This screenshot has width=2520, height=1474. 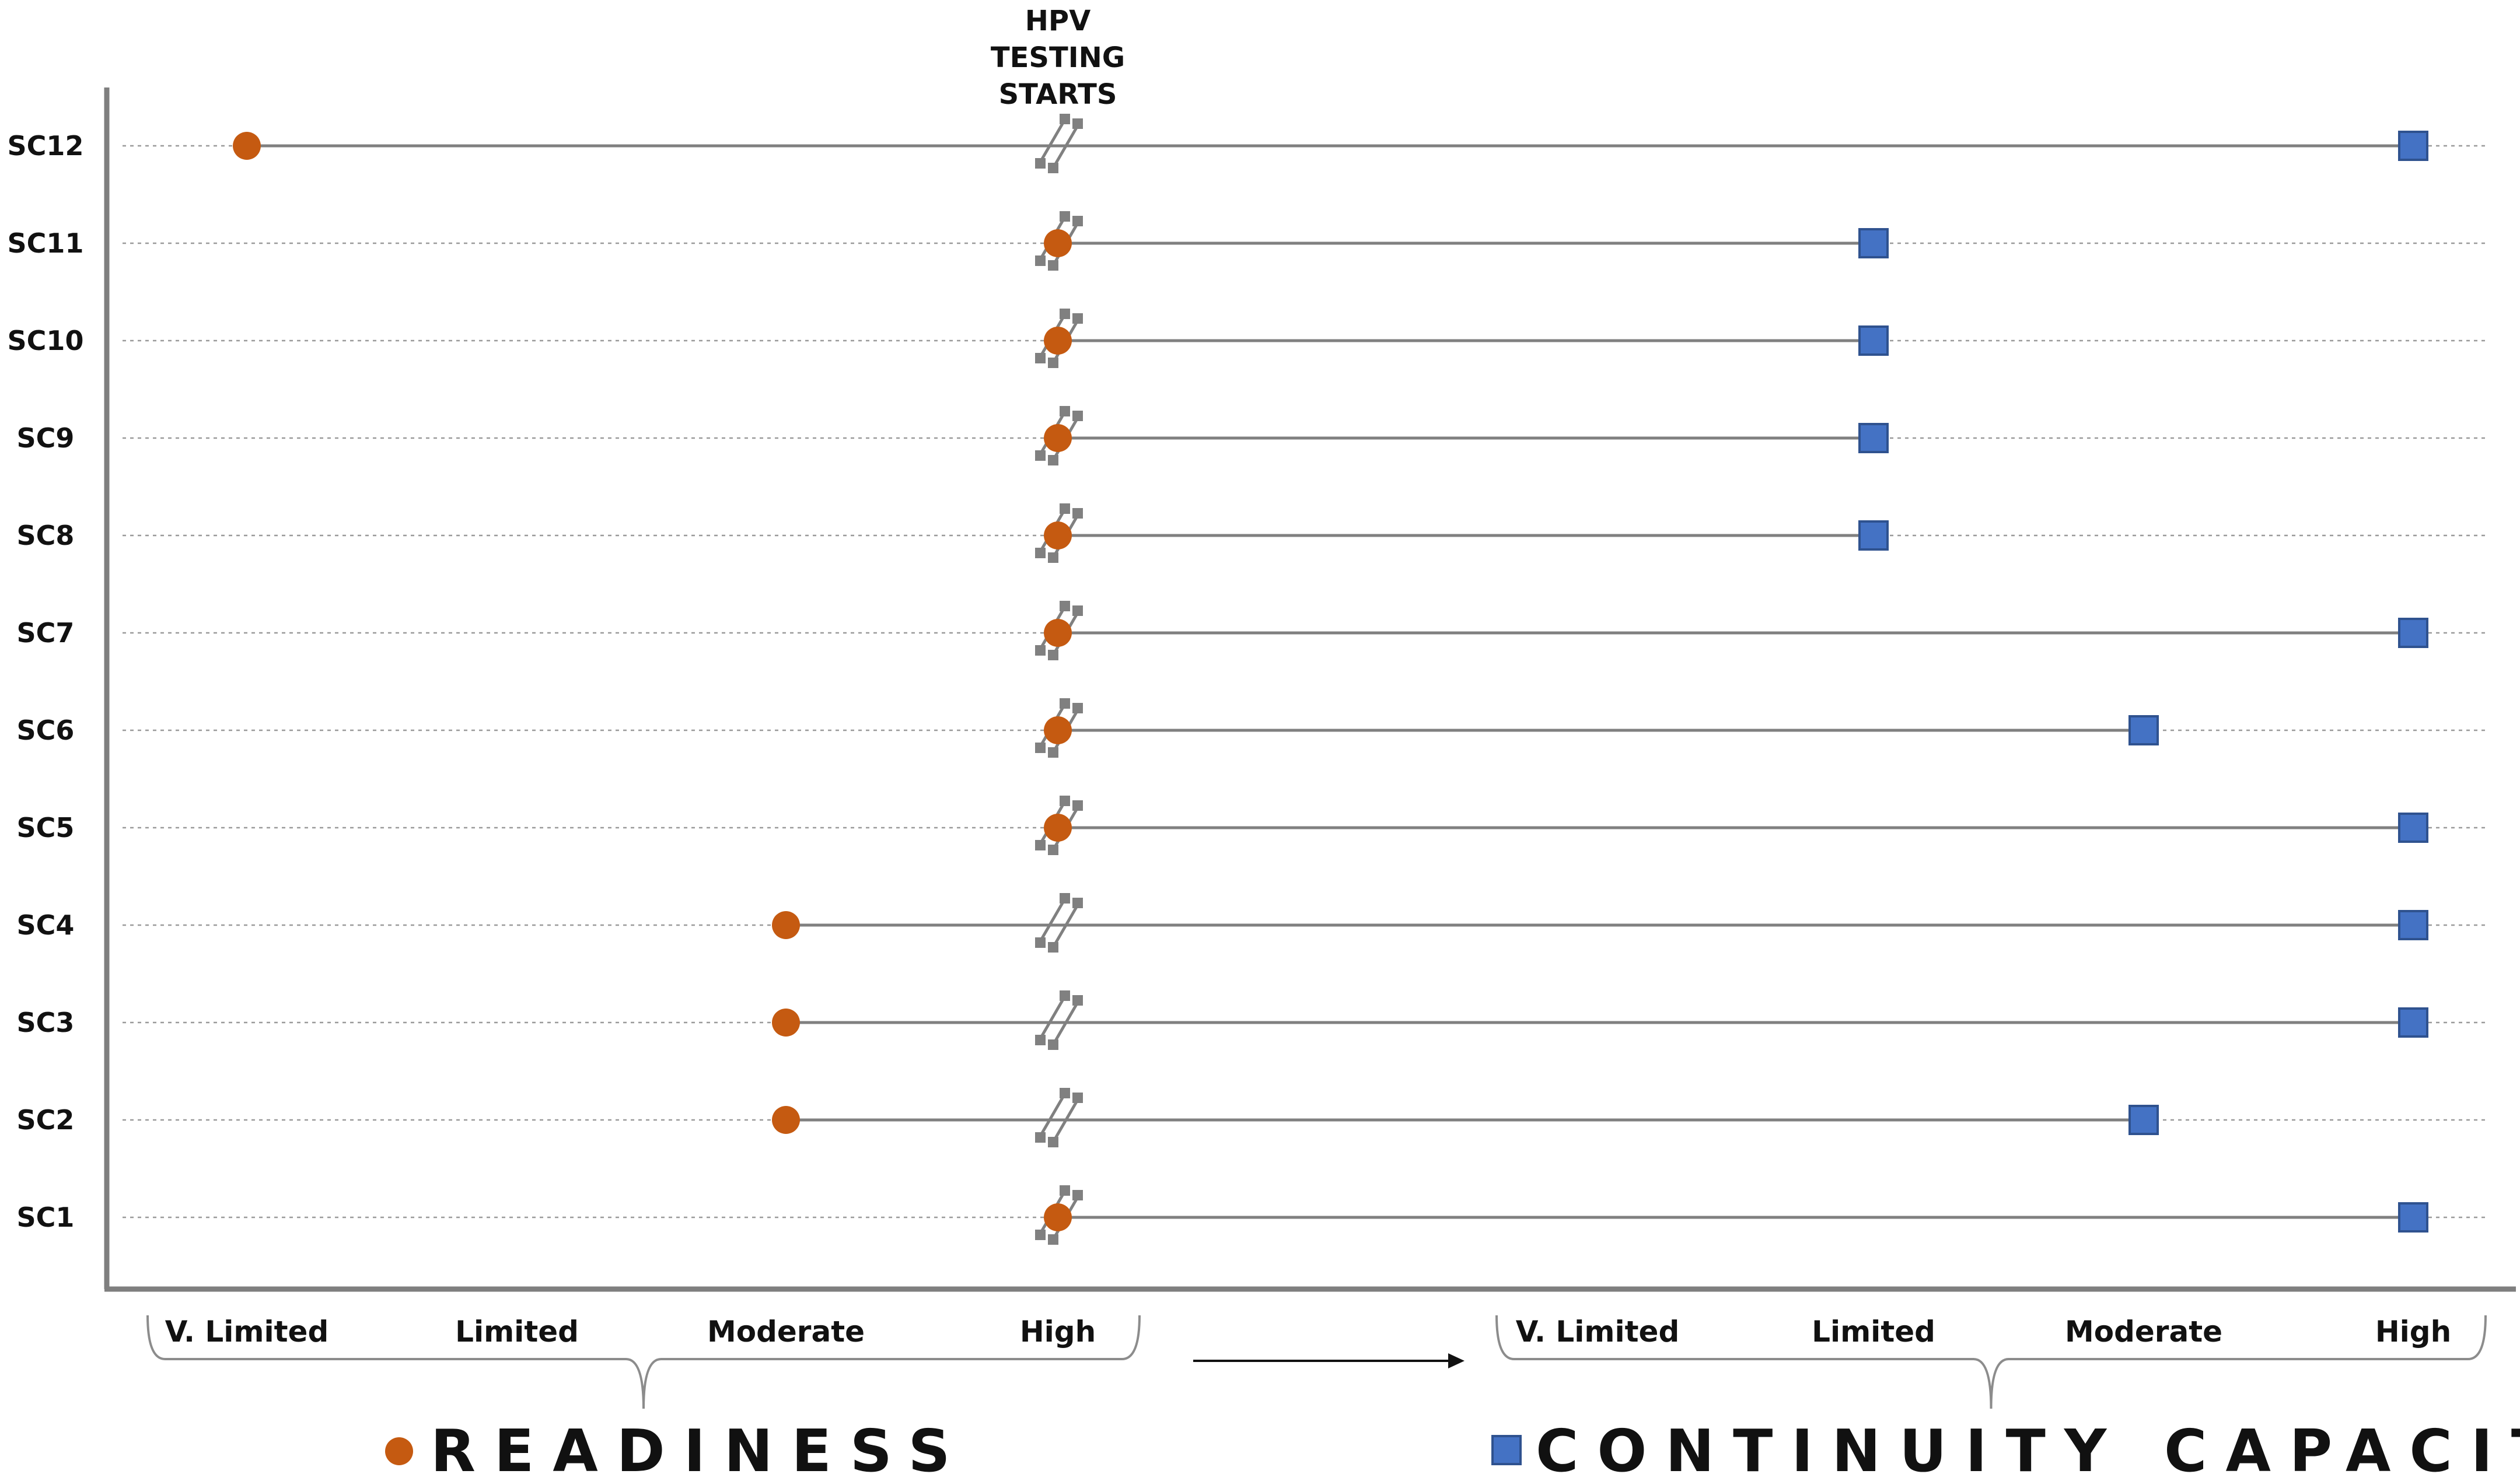 I want to click on row-labels: SC12 SC11 SC10 SC9 SC8 SC7 SC6 SC5 SC4 SC3 SC2 SC1, so click(x=46, y=681).